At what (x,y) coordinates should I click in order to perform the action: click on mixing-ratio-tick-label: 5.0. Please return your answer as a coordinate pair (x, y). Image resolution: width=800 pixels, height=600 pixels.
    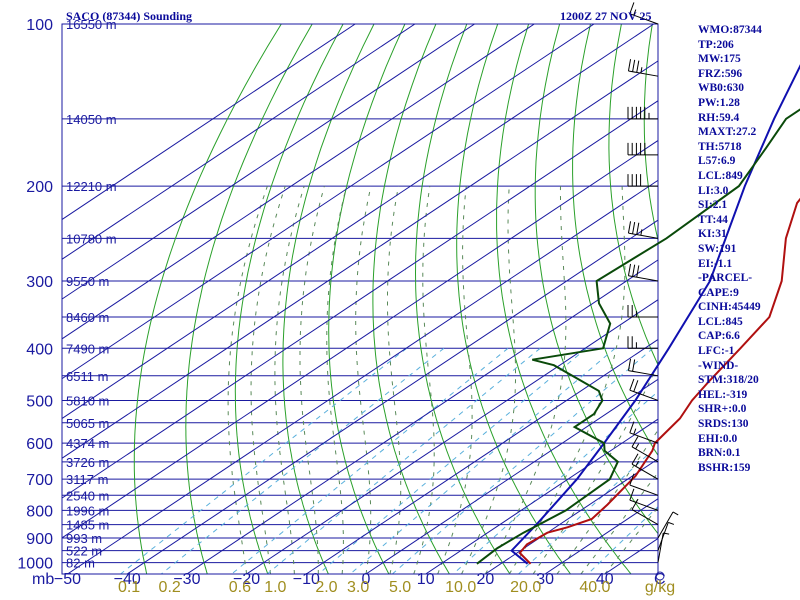
    Looking at the image, I should click on (400, 587).